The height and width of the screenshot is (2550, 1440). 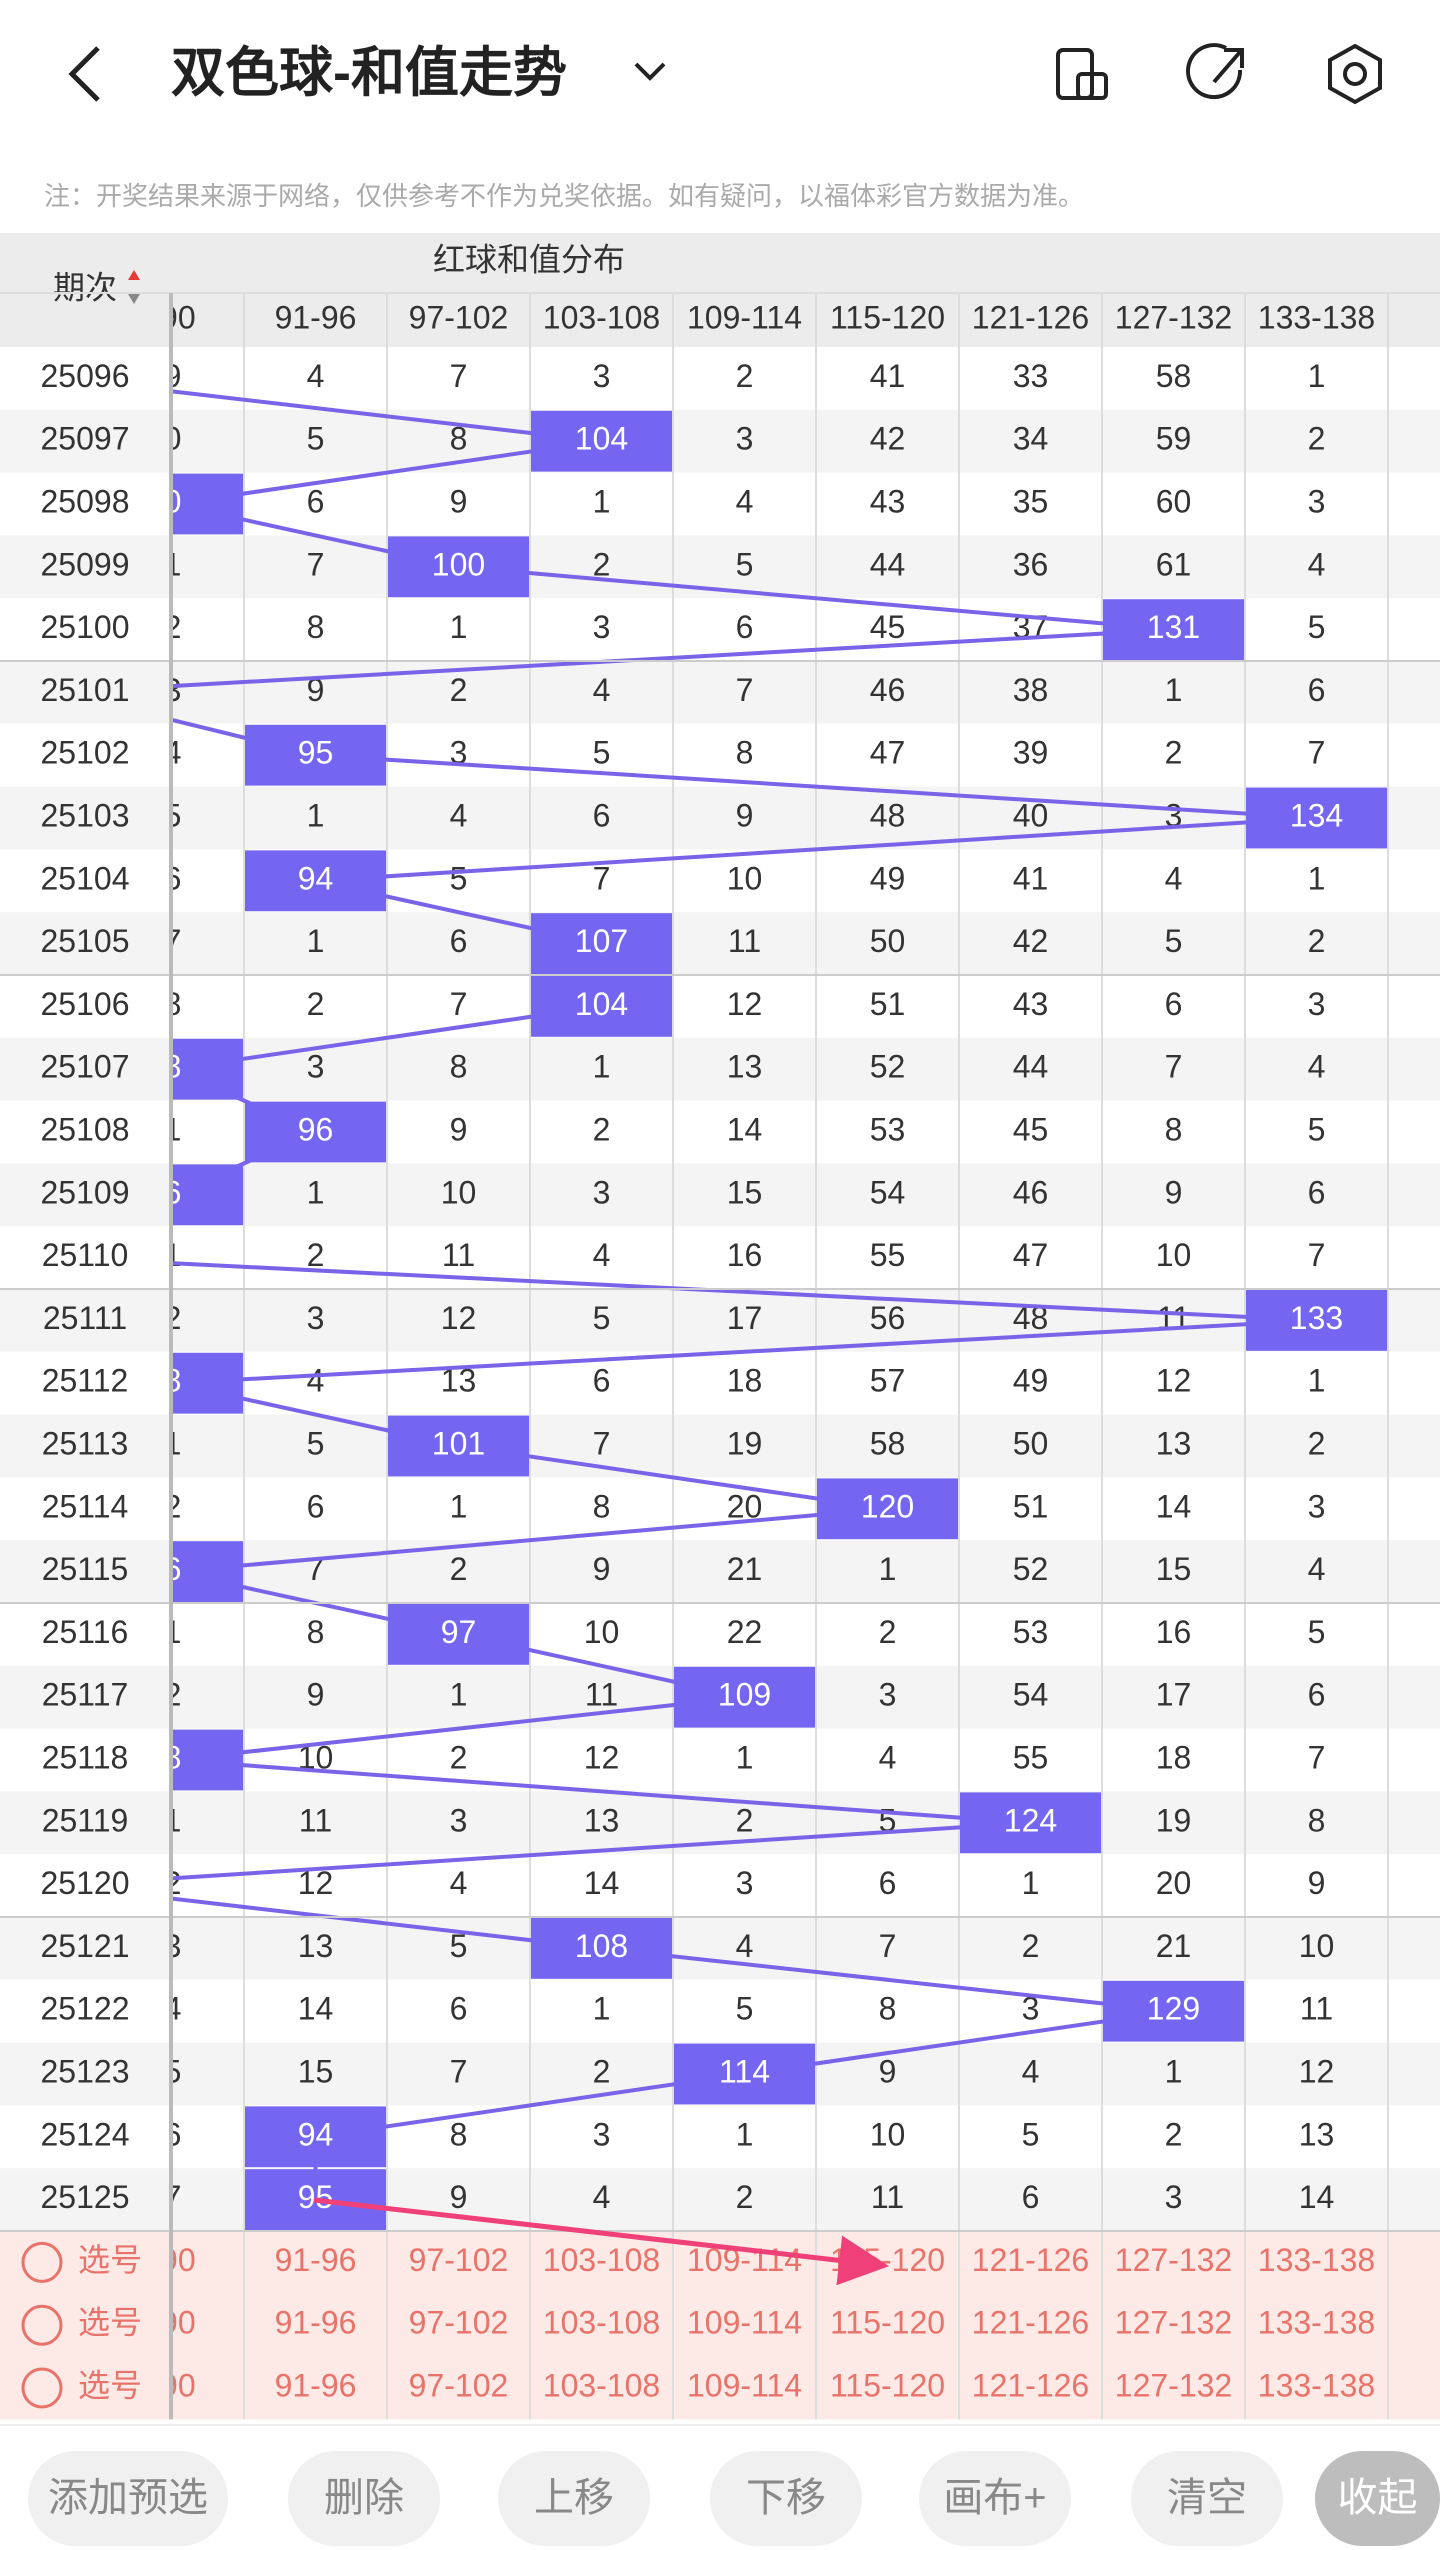 I want to click on cell-value: 59, so click(x=1174, y=439).